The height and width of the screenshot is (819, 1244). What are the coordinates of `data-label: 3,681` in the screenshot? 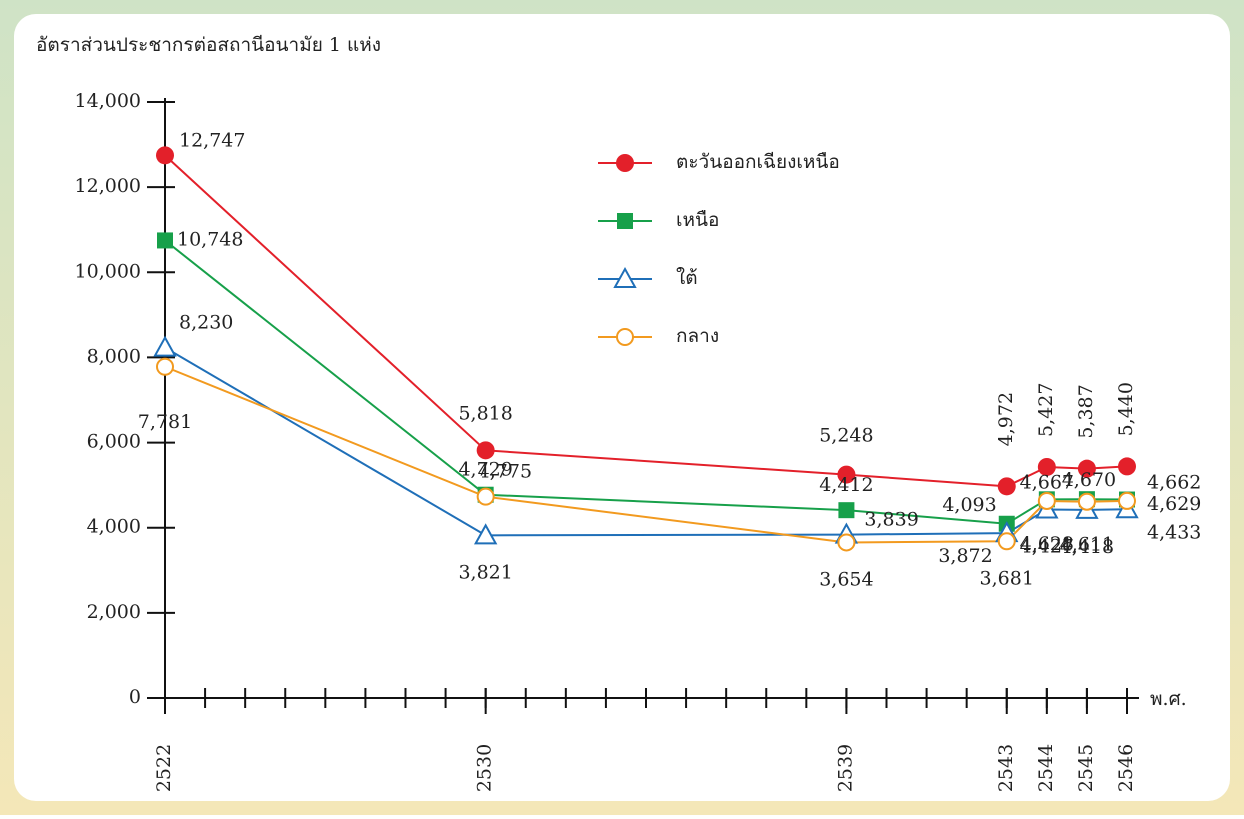 It's located at (1007, 578).